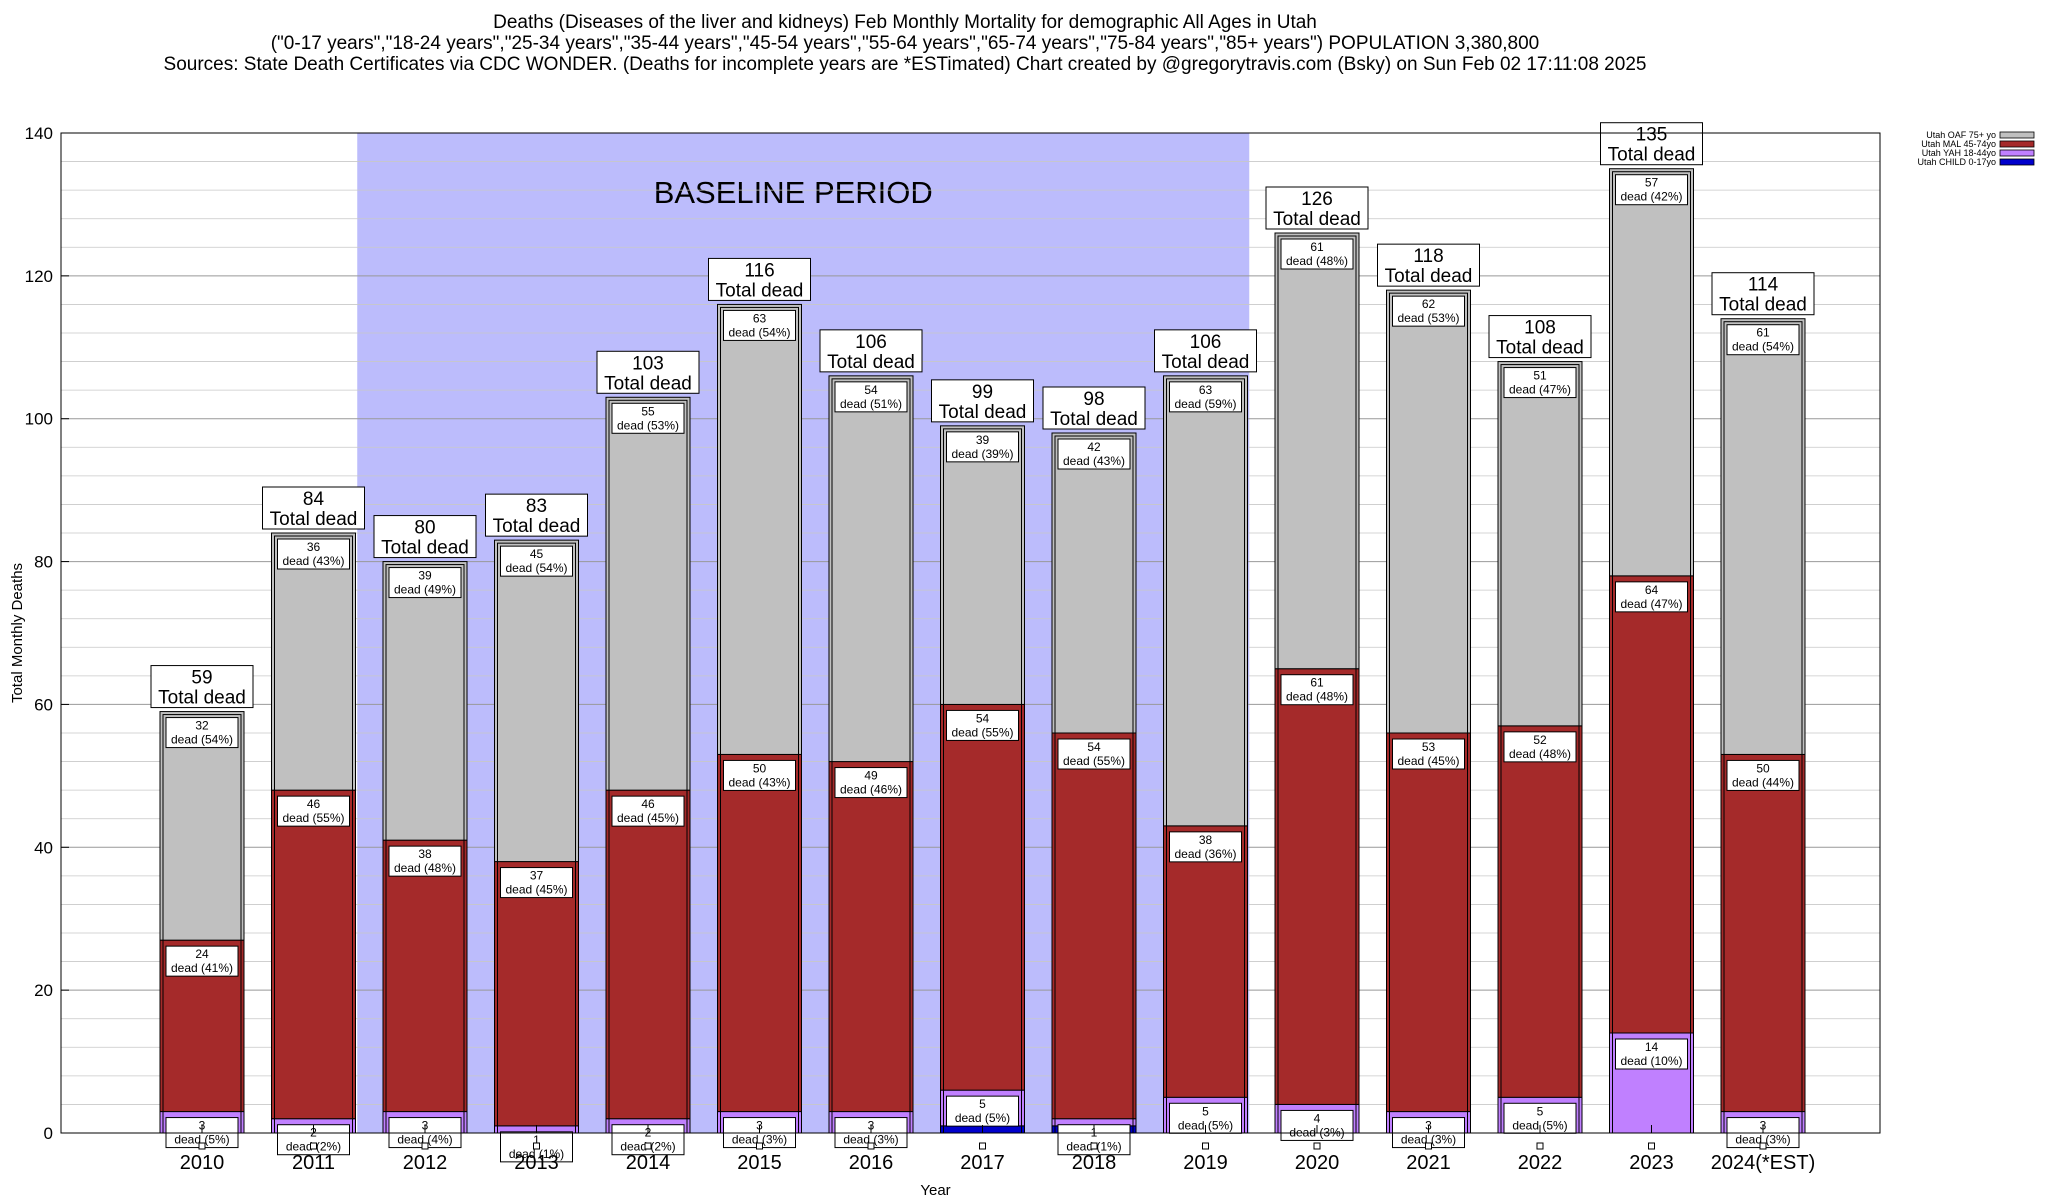 This screenshot has height=1200, width=2048. Describe the element at coordinates (871, 404) in the screenshot. I see `segment-label-percent: dead (51%)` at that location.